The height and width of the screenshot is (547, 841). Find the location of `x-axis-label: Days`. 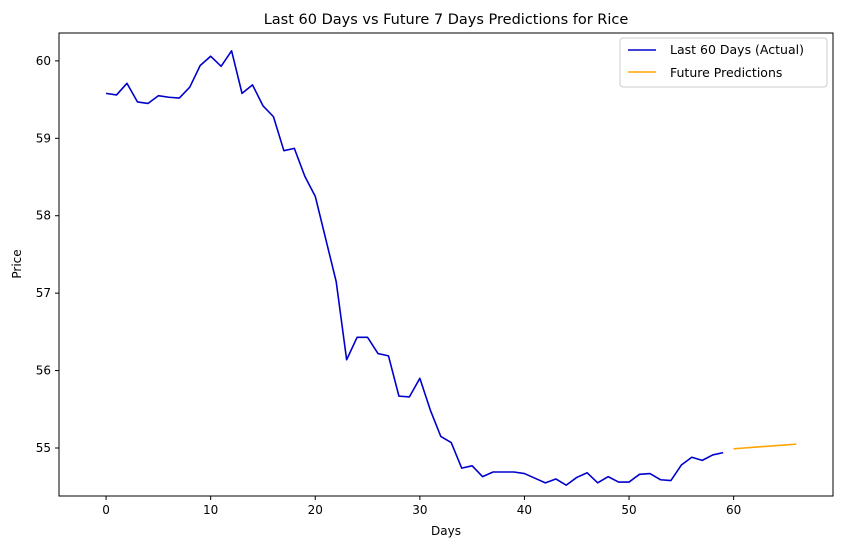

x-axis-label: Days is located at coordinates (446, 531).